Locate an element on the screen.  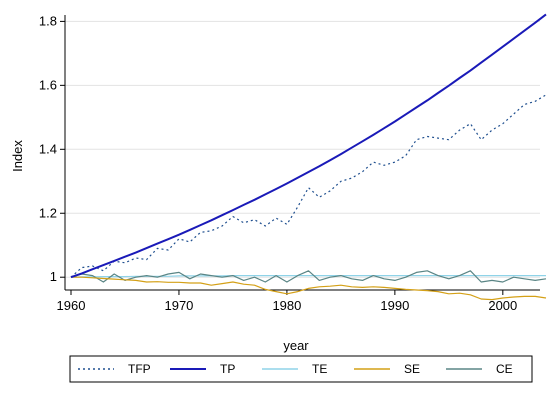
y-axis-label: Index is located at coordinates (17, 156).